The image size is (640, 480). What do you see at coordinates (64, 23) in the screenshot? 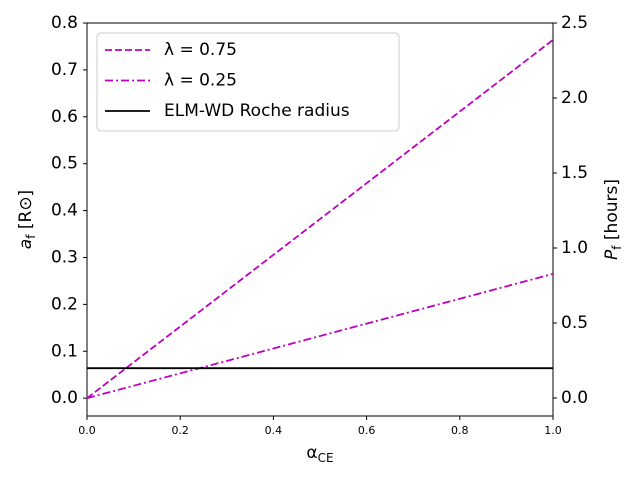
I see `y-tick-label: 0.8` at bounding box center [64, 23].